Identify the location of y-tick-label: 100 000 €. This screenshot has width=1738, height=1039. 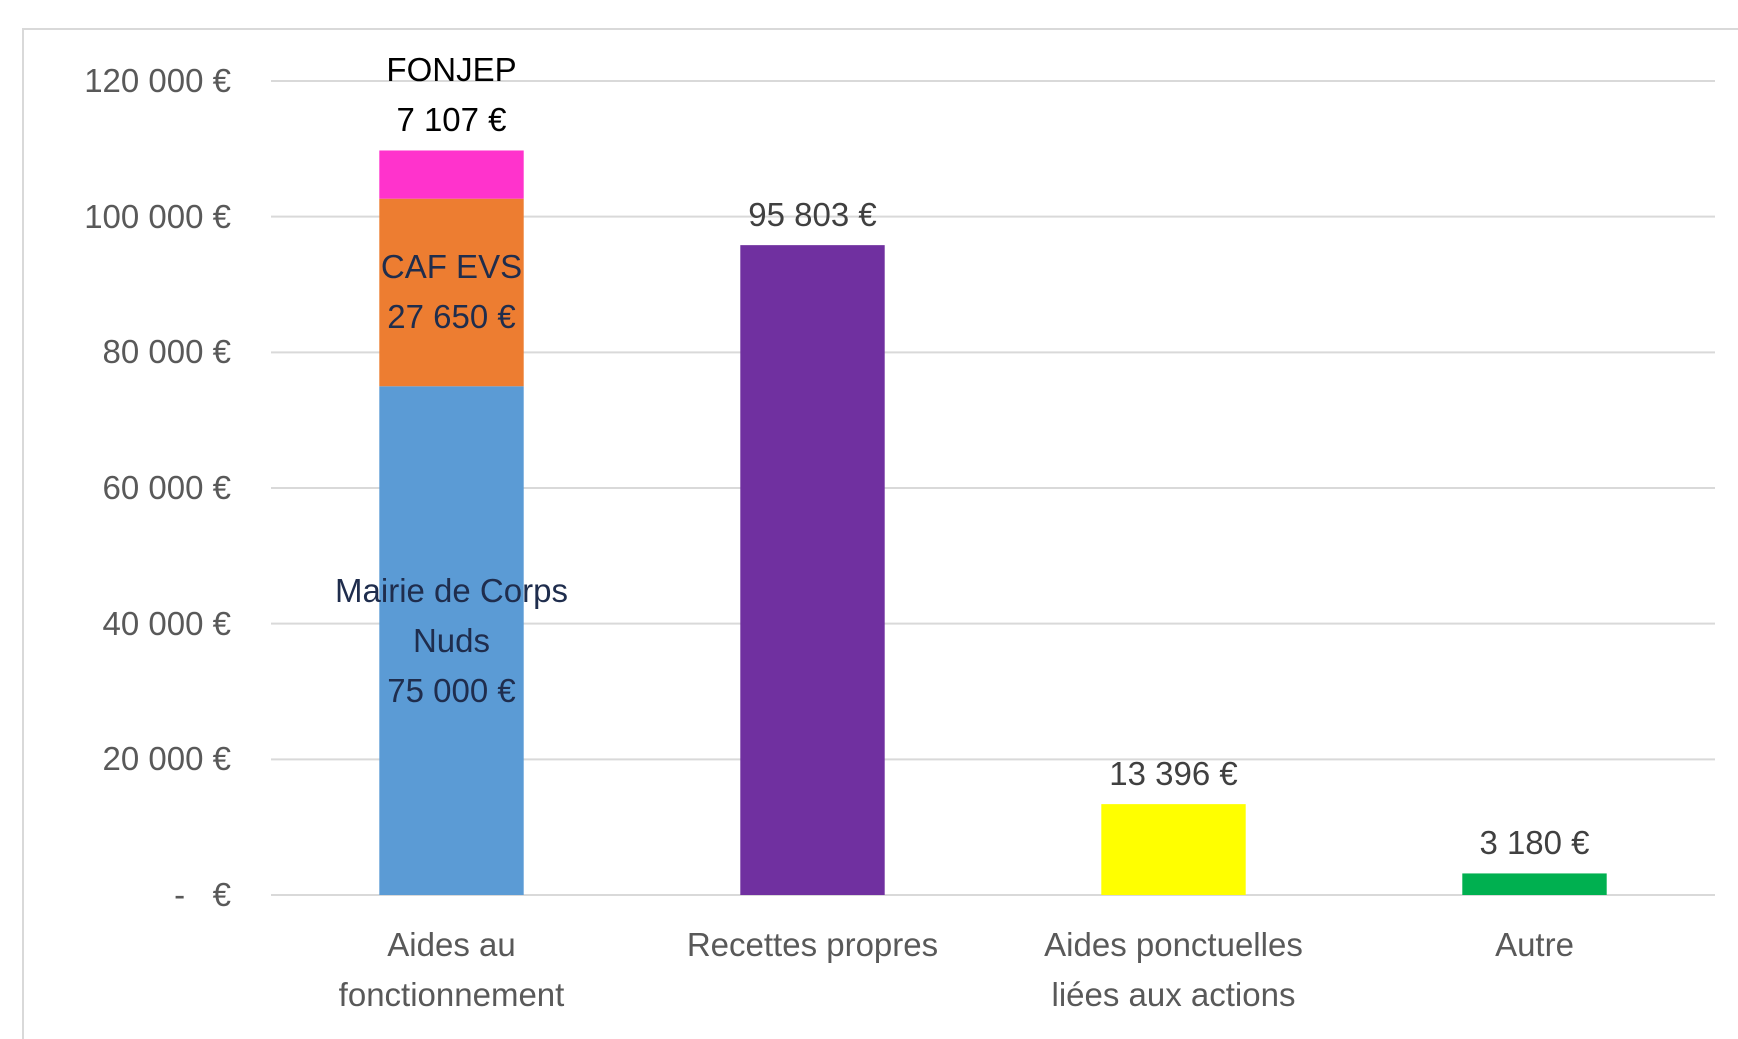
(157, 216).